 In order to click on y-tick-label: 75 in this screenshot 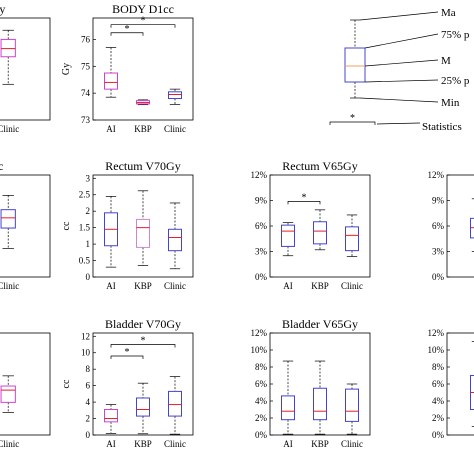, I will do `click(86, 66)`.